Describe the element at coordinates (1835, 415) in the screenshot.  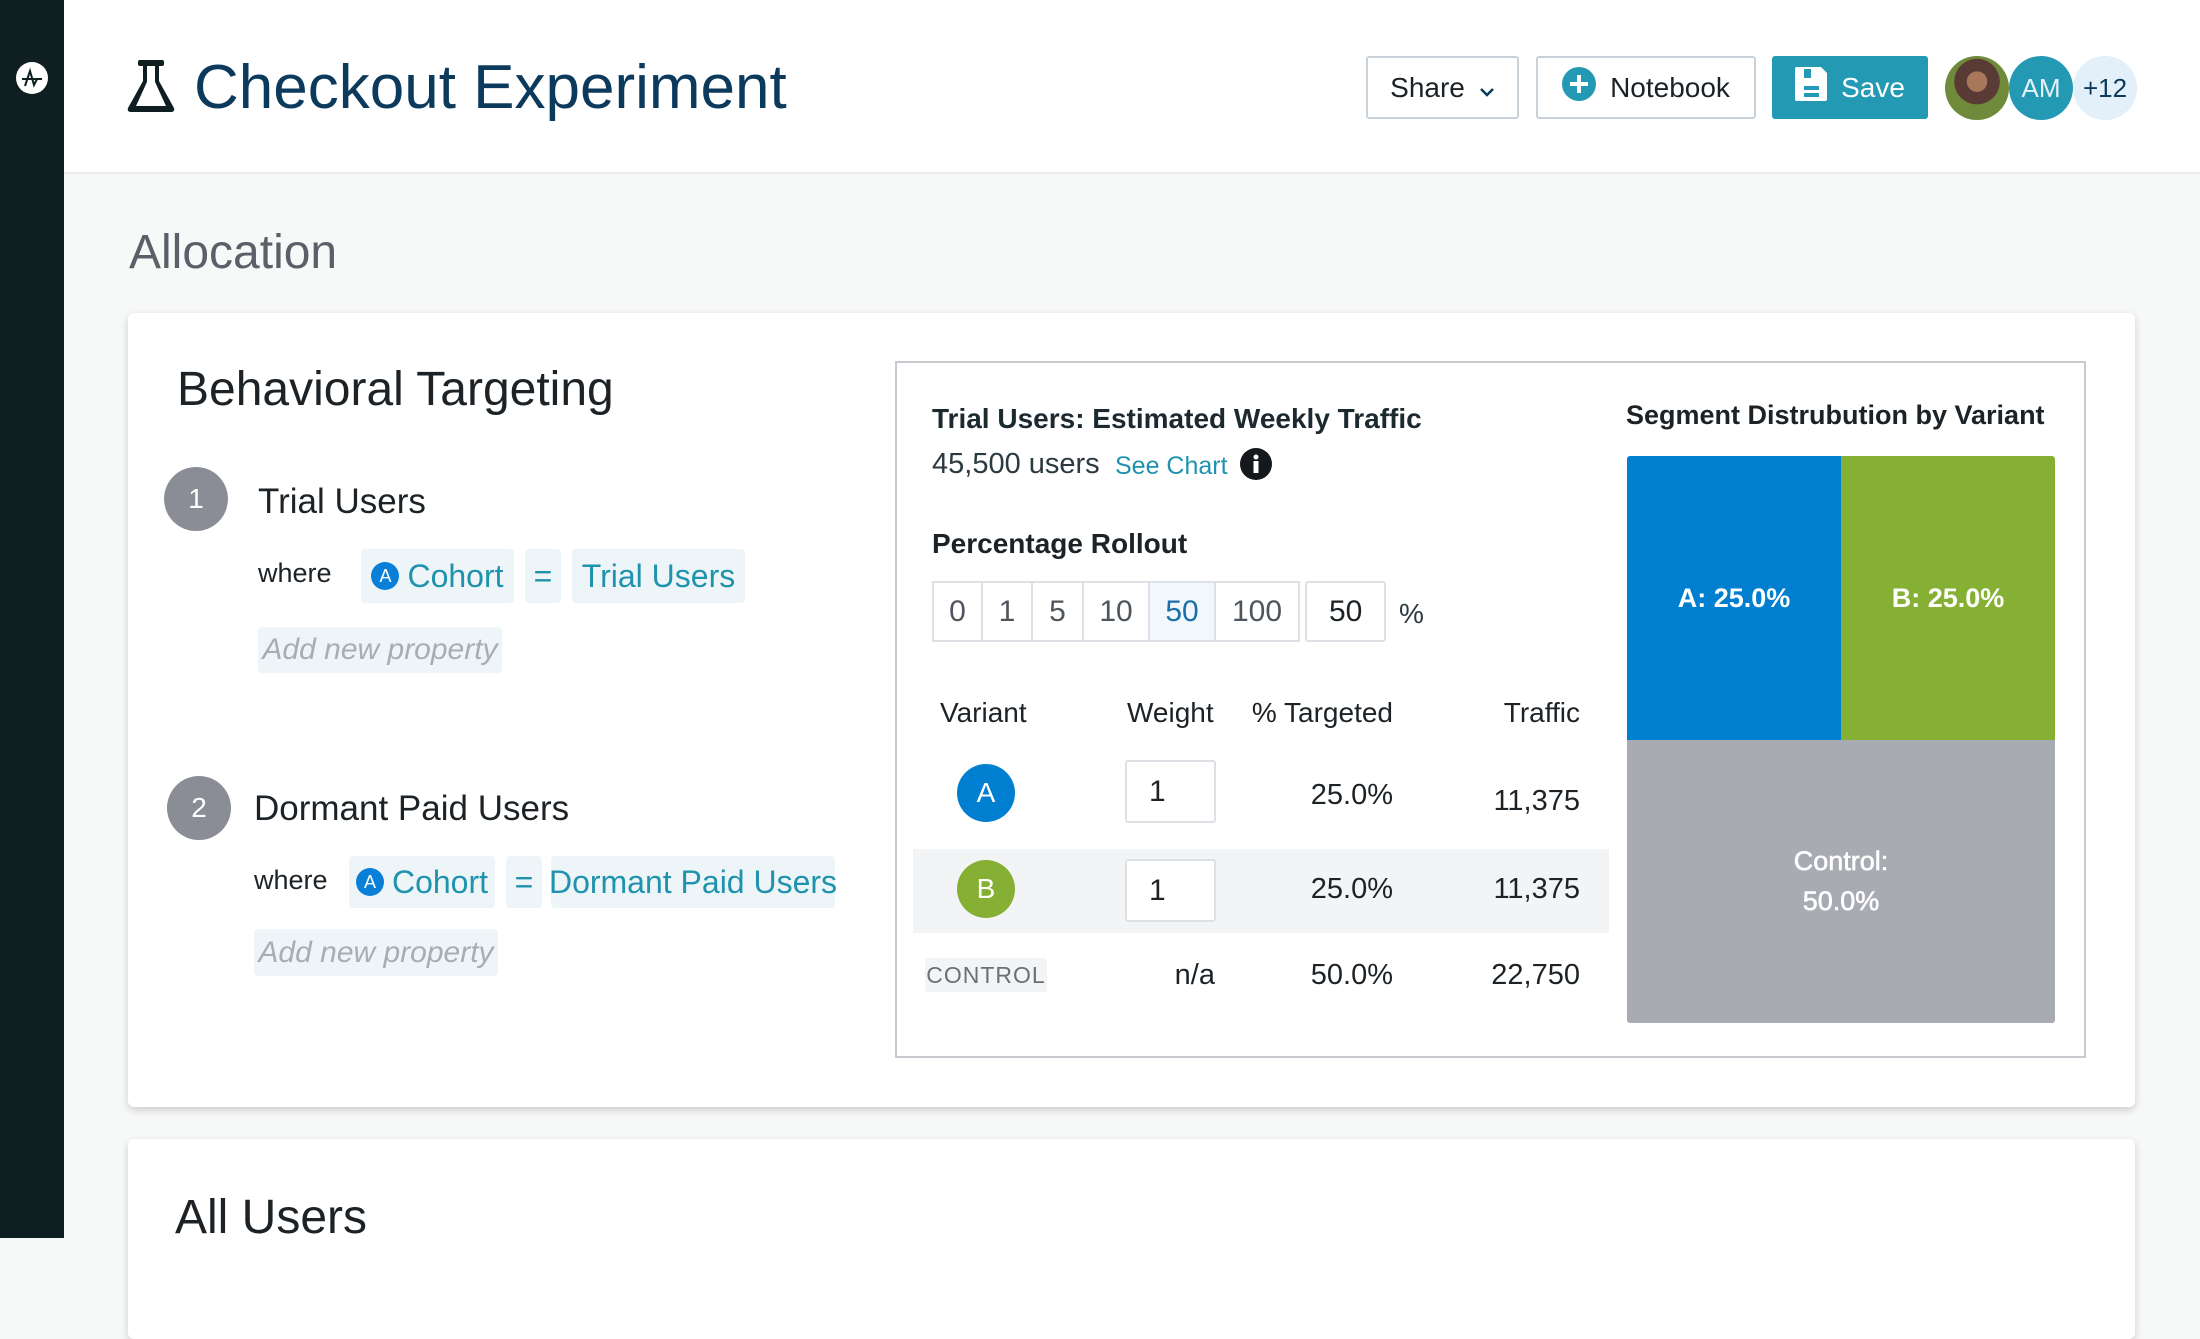
I see `distribution-title: Segment Distrubution by Variant` at that location.